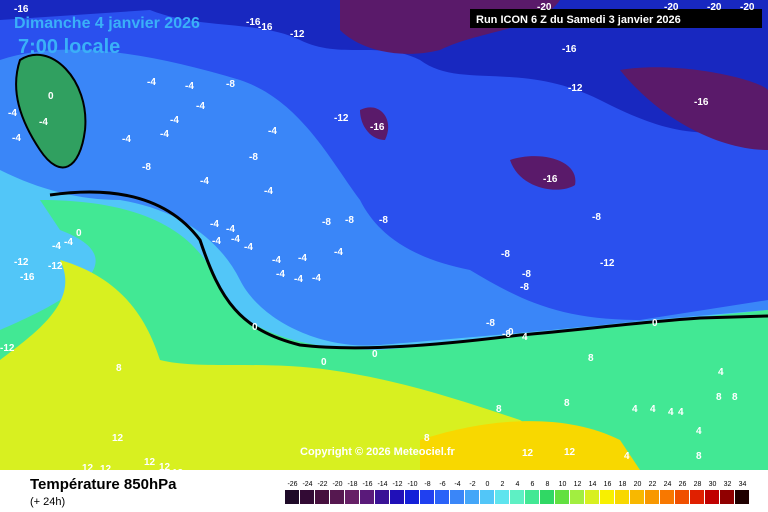  What do you see at coordinates (337, 484) in the screenshot?
I see `scale-label: -20` at bounding box center [337, 484].